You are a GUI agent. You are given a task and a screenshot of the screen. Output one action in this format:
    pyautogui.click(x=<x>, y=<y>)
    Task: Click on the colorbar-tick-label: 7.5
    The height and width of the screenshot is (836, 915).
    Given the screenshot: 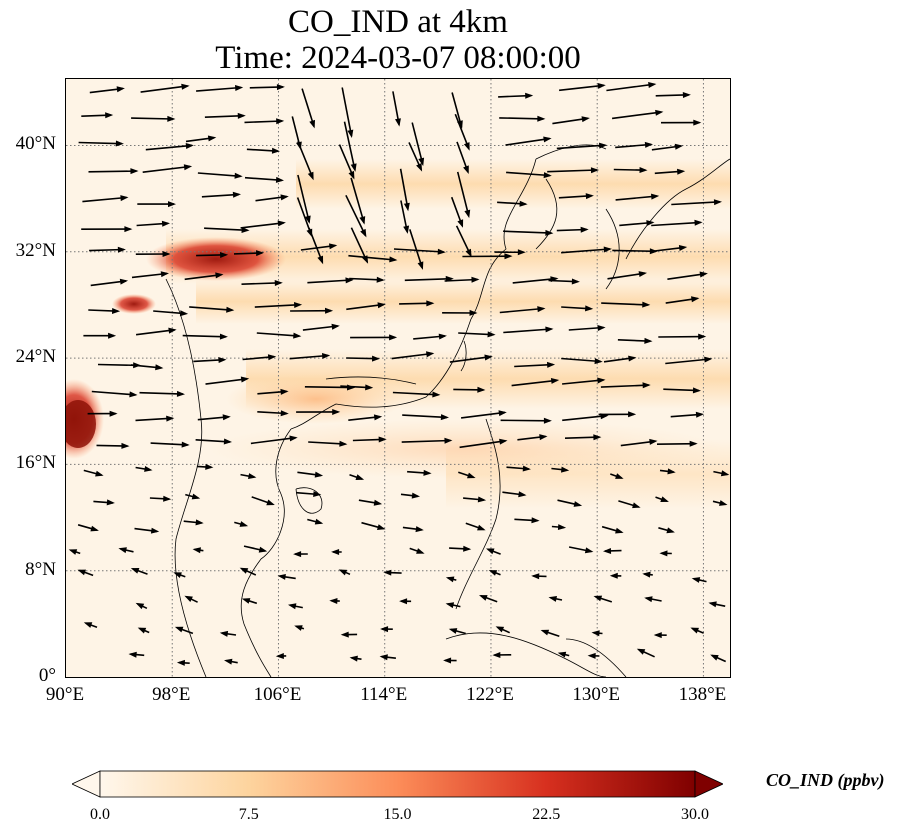 What is the action you would take?
    pyautogui.click(x=248, y=814)
    